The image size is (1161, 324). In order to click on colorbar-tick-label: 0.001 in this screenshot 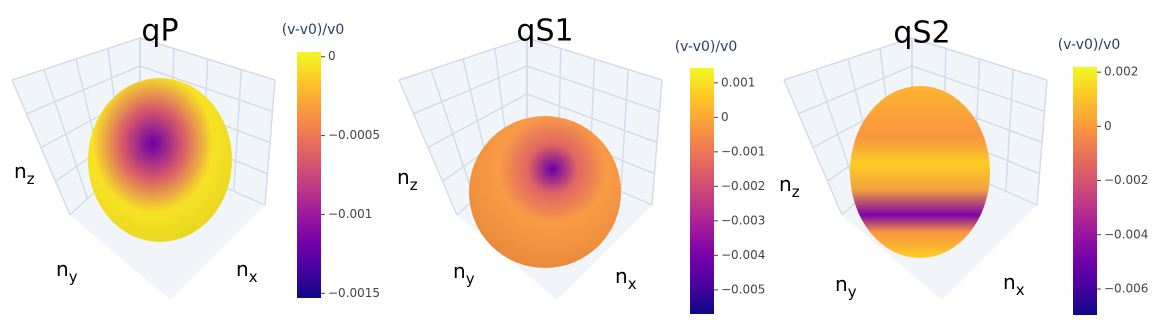, I will do `click(738, 82)`.